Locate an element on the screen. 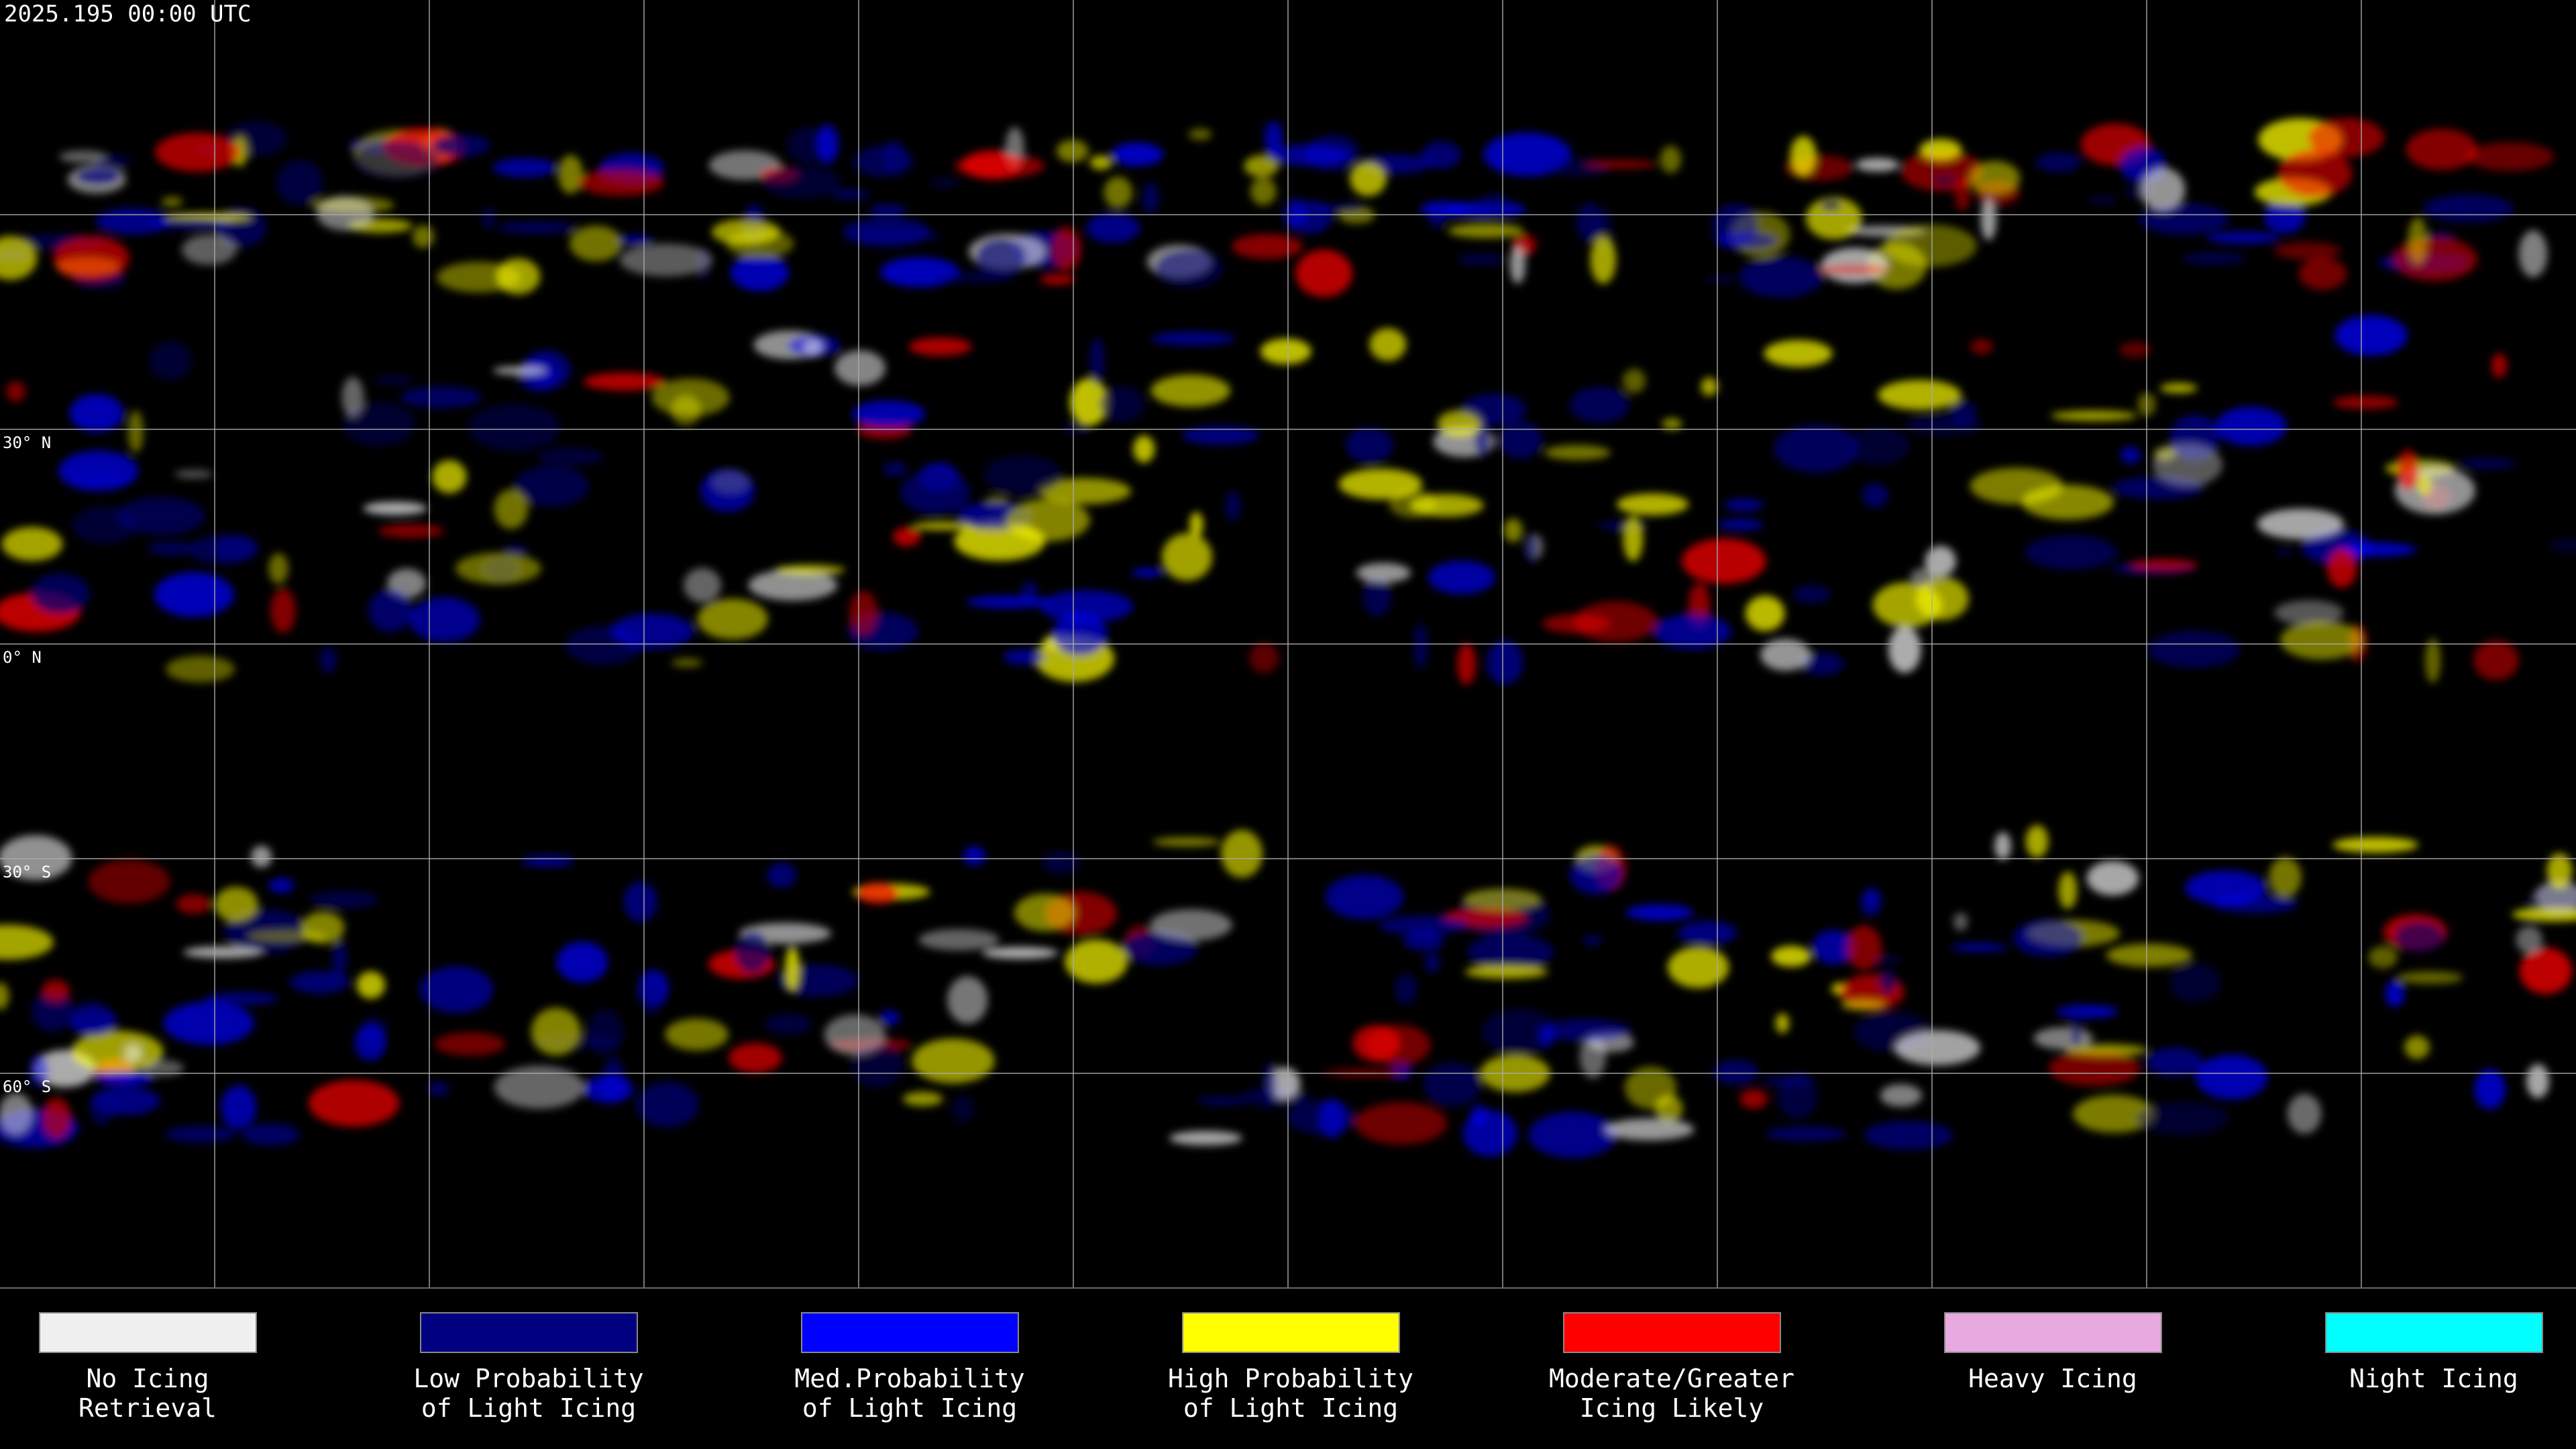 This screenshot has height=1449, width=2576. latitude-label: 0° N is located at coordinates (22, 657).